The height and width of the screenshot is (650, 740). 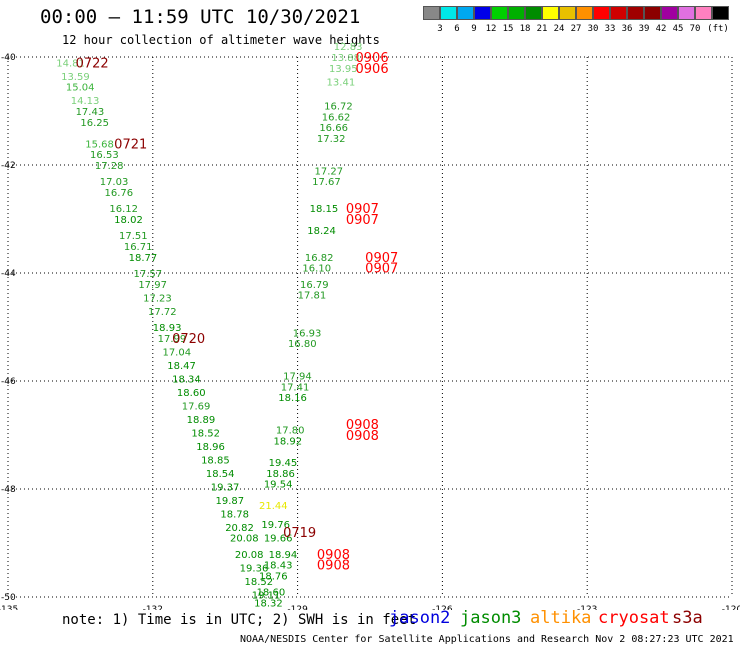 What do you see at coordinates (542, 29) in the screenshot?
I see `colorbar-label: 21` at bounding box center [542, 29].